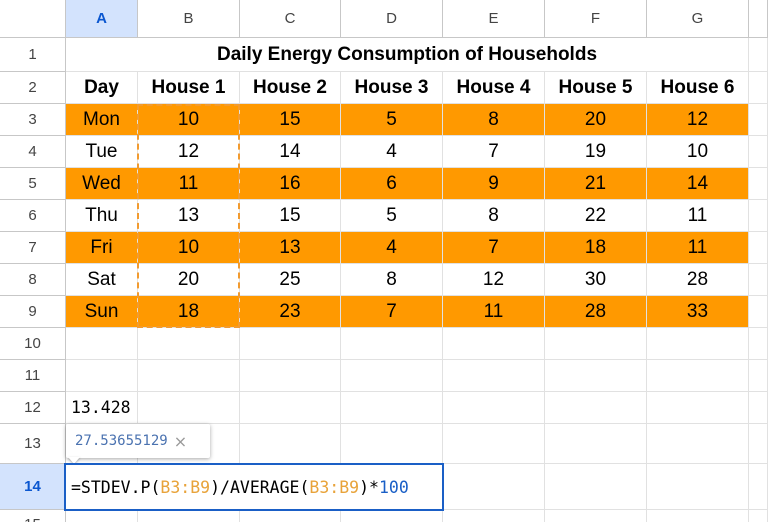 The width and height of the screenshot is (768, 522). I want to click on formula-token: )*, so click(369, 487).